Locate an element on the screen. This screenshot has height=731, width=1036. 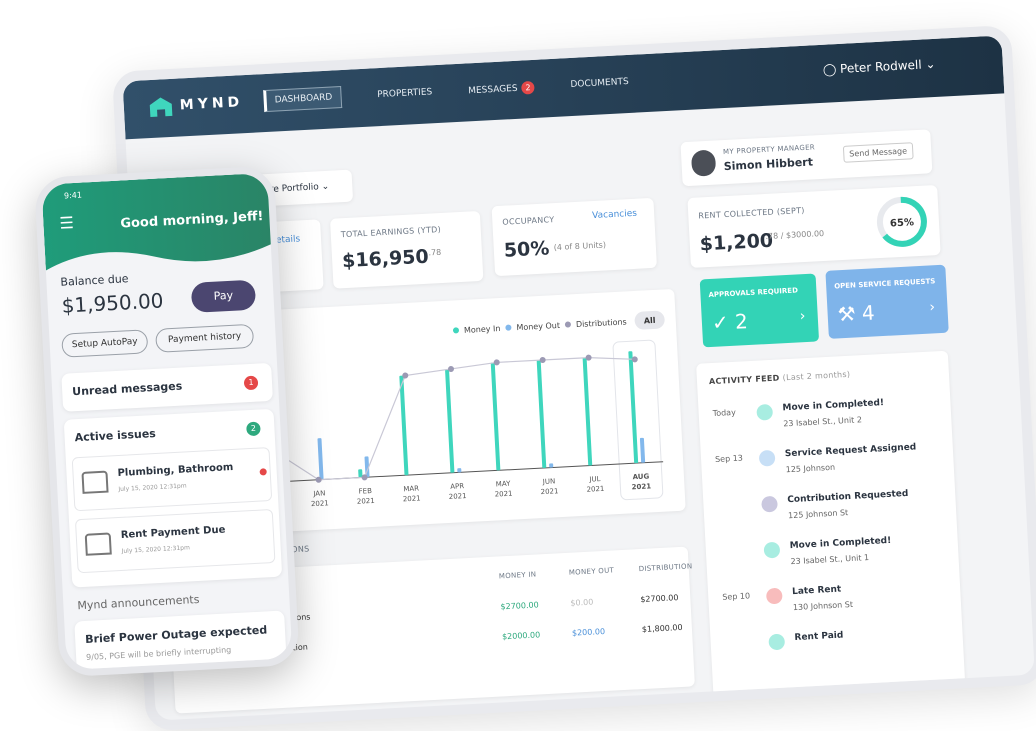
activity-detail: 125 Johnson St is located at coordinates (818, 514).